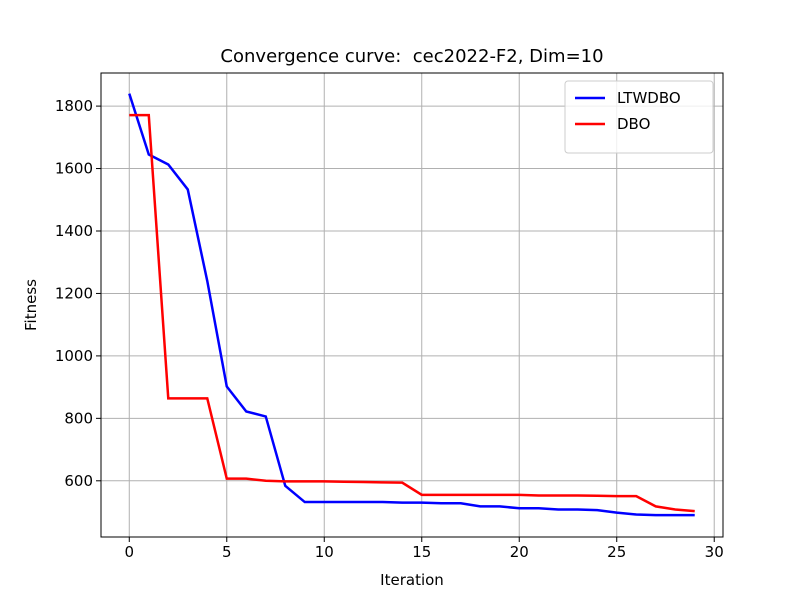 The height and width of the screenshot is (600, 801). What do you see at coordinates (74, 231) in the screenshot?
I see `y-tick-label: 1400` at bounding box center [74, 231].